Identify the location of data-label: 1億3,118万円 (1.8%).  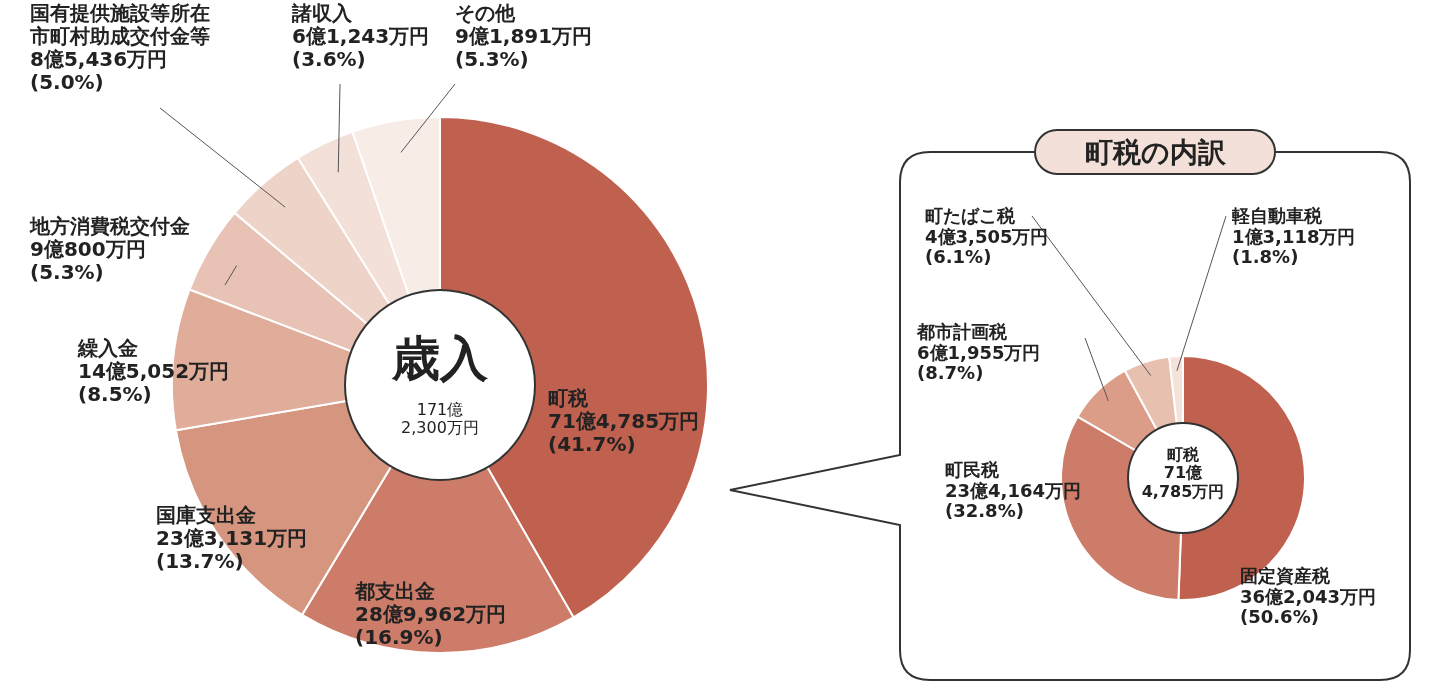
(1294, 246).